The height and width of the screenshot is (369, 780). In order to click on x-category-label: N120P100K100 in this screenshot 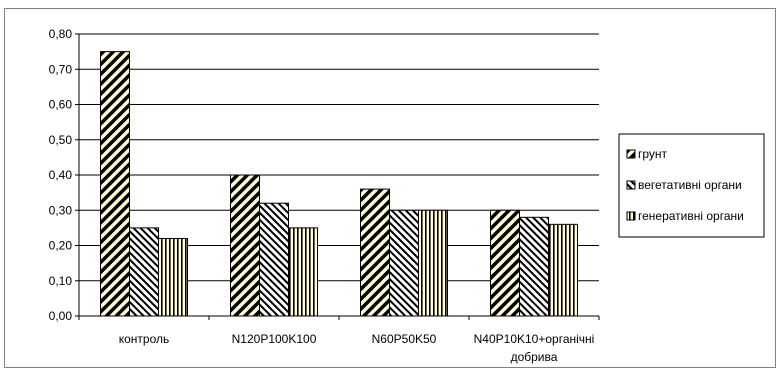, I will do `click(274, 339)`.